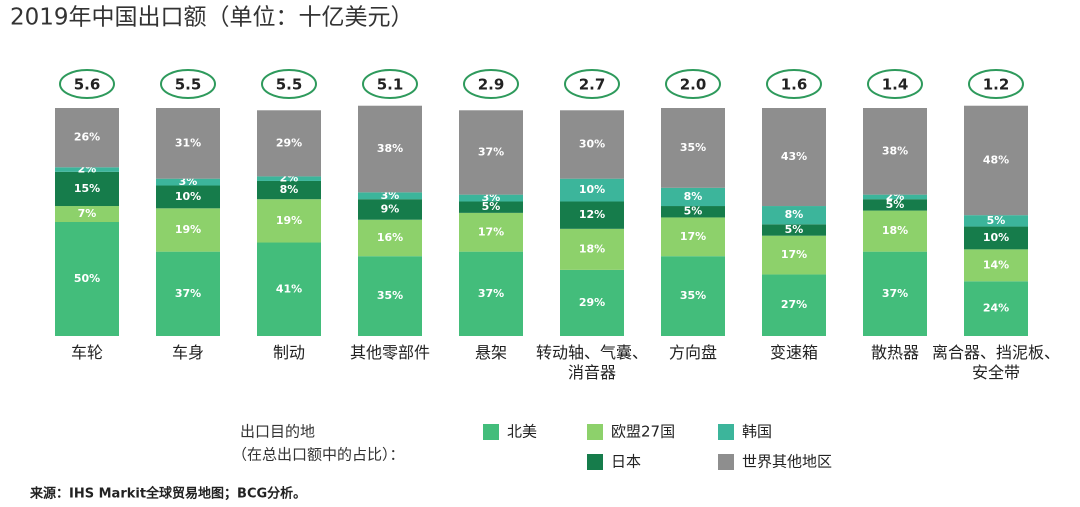 The height and width of the screenshot is (507, 1080). I want to click on x-tick-label: 散热器, so click(894, 352).